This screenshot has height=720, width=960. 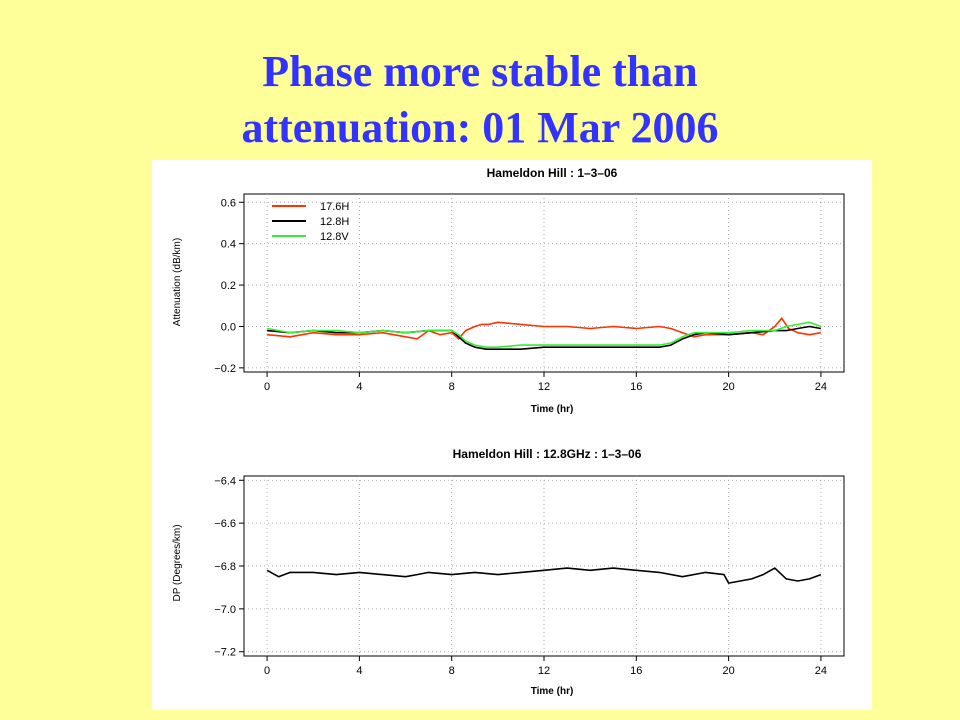 What do you see at coordinates (452, 671) in the screenshot?
I see `chart-2-xtick-label: 8` at bounding box center [452, 671].